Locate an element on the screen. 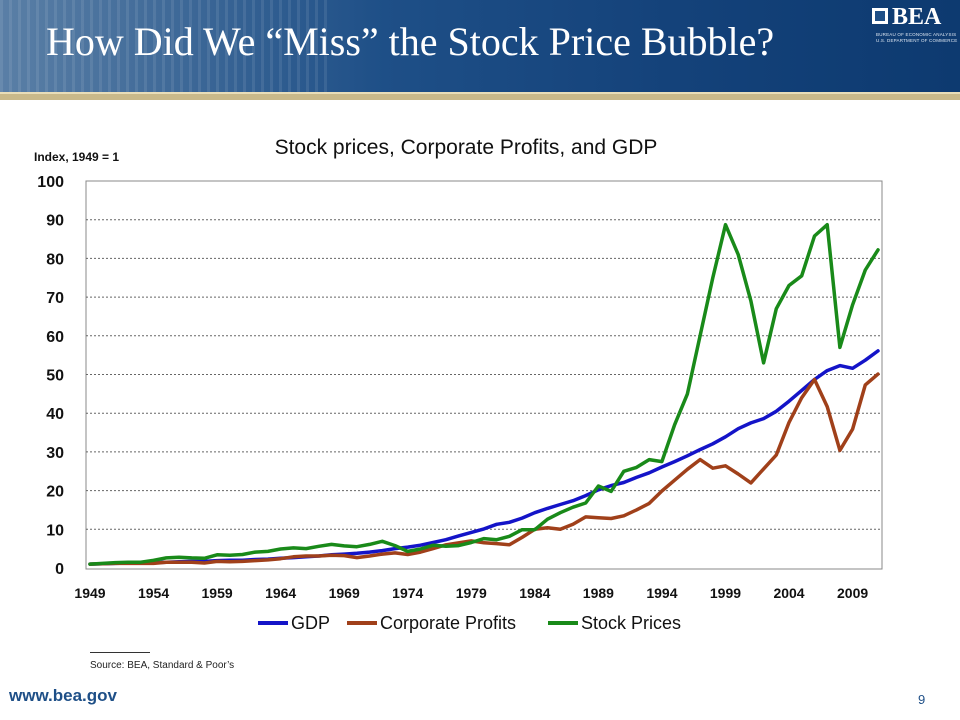  y-axis: 0 10 20 30 40 50 60 70 80 90 100 is located at coordinates (50, 376).